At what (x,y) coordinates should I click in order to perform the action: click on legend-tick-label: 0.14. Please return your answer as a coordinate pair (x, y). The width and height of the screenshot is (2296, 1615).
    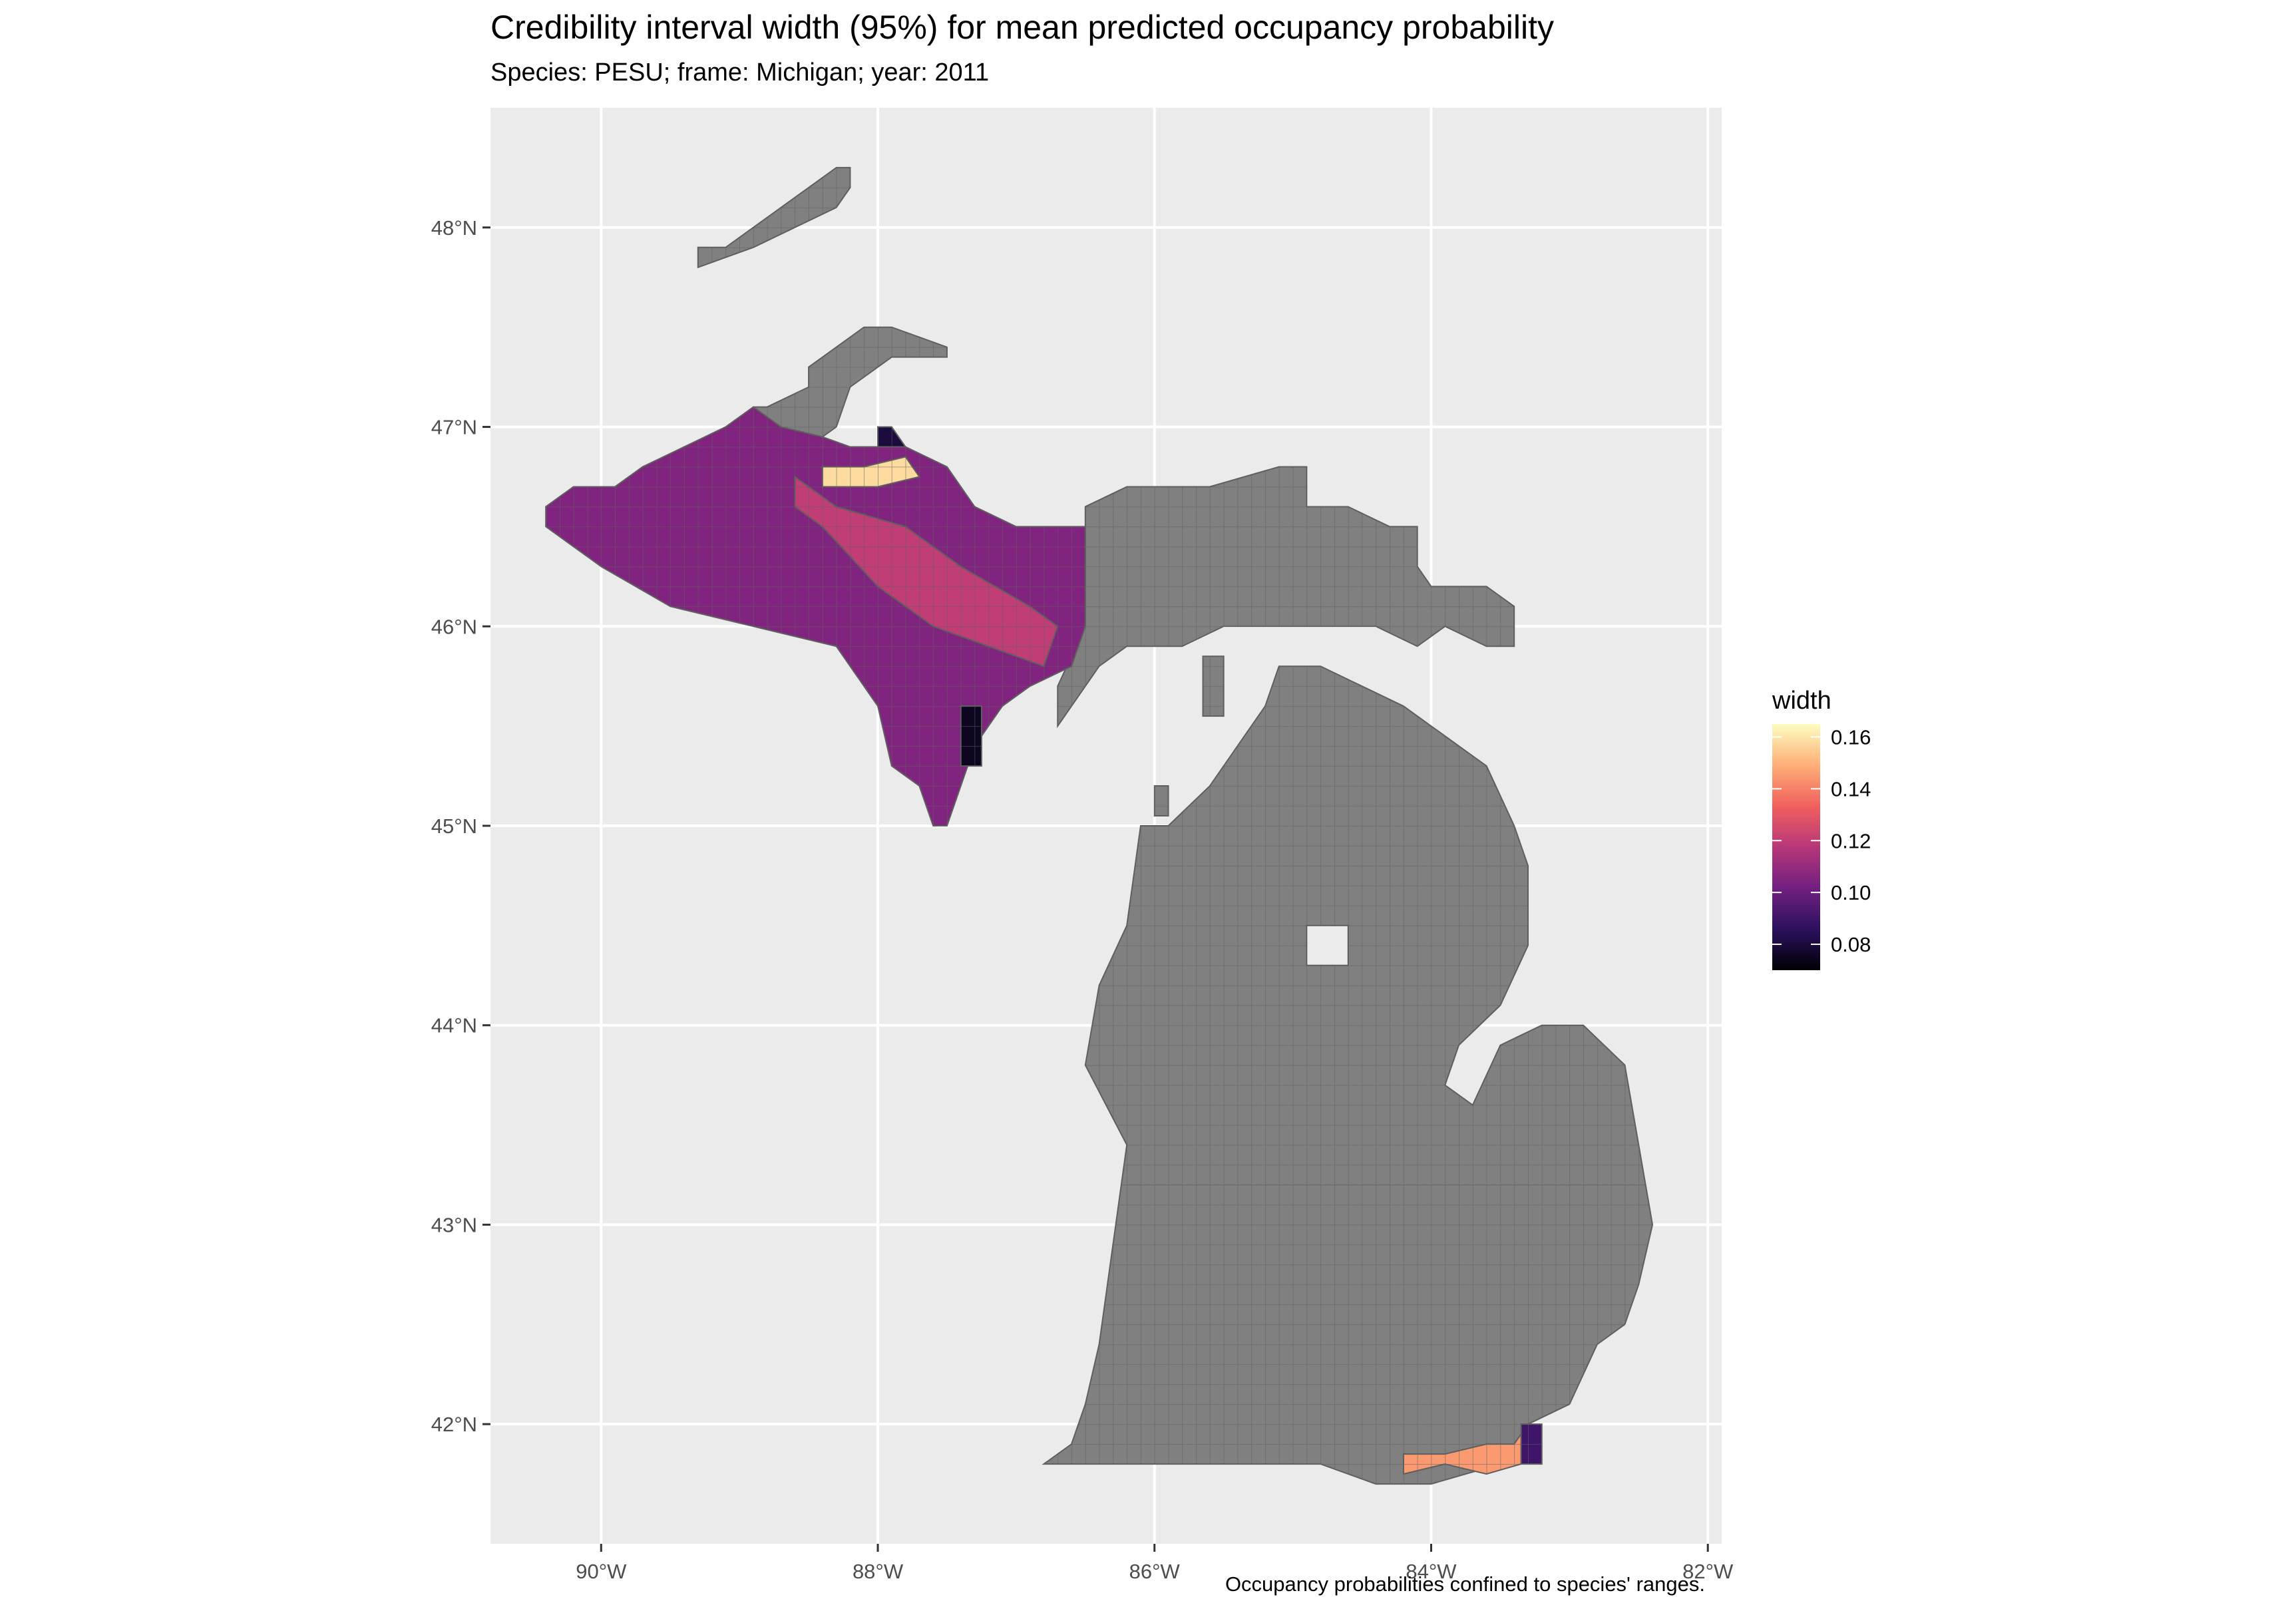
    Looking at the image, I should click on (1851, 789).